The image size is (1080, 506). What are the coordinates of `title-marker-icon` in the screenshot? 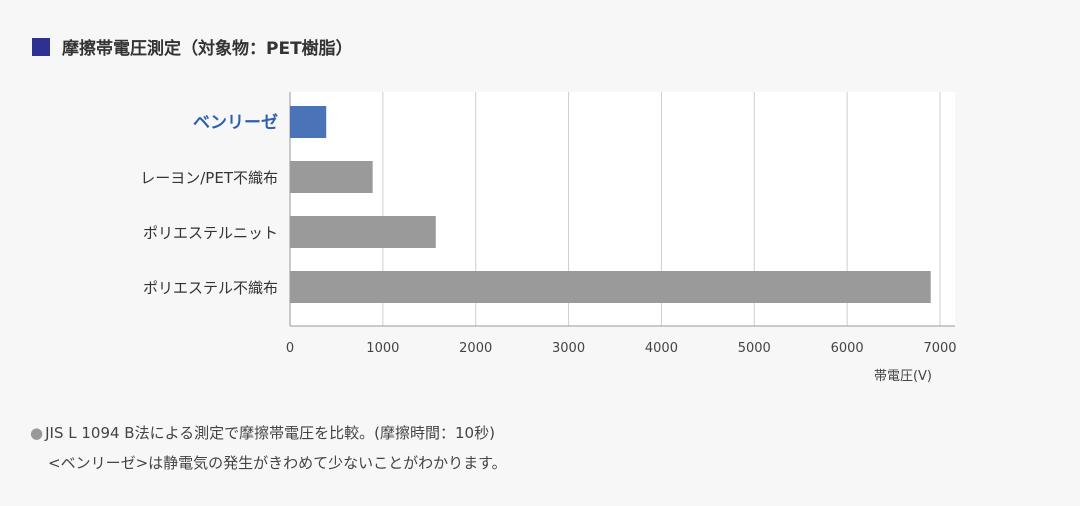 It's located at (41, 46).